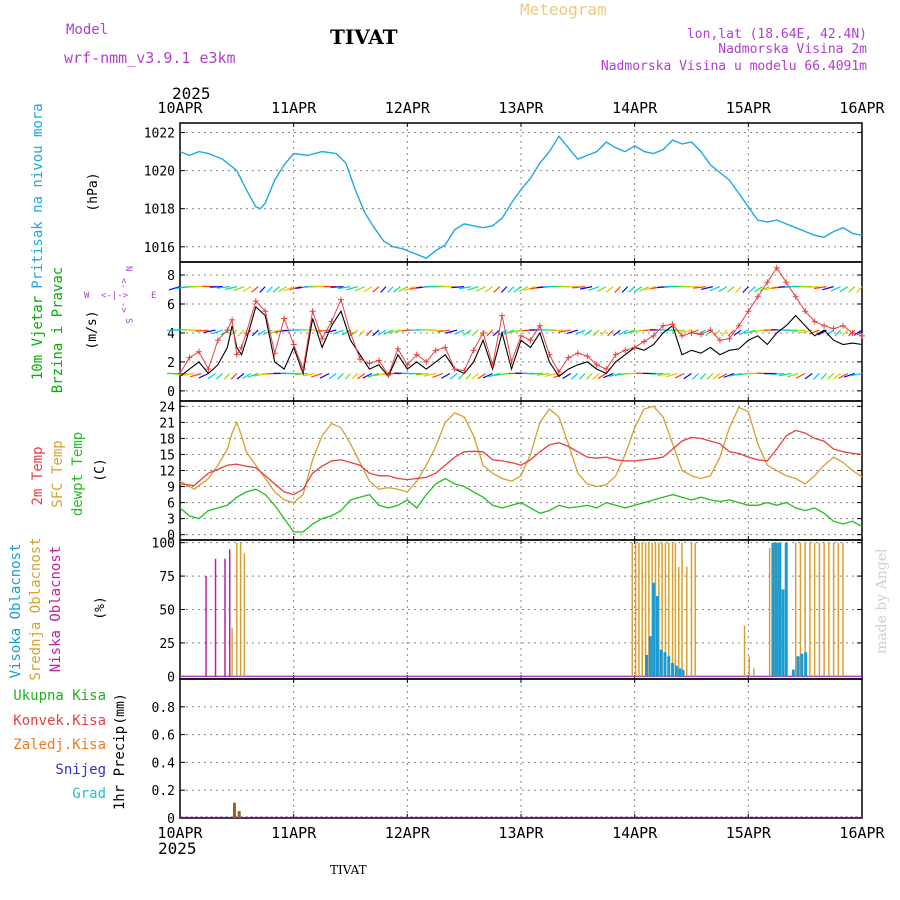 The width and height of the screenshot is (900, 900). I want to click on wind-compass: N S W E <- -> <-|->, so click(120, 294).